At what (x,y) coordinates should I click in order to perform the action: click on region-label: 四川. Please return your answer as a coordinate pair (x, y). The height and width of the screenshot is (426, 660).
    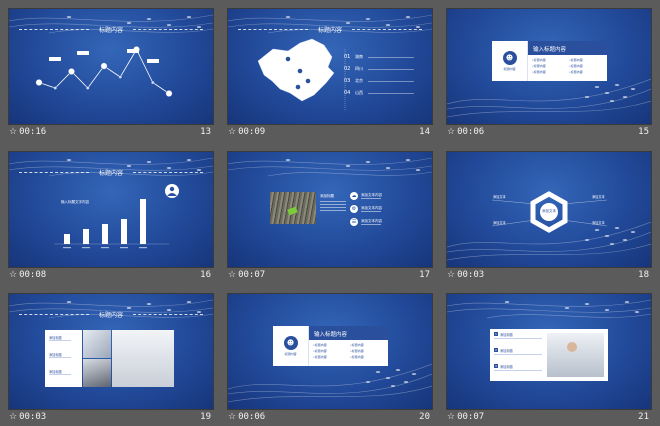
    Looking at the image, I should click on (359, 68).